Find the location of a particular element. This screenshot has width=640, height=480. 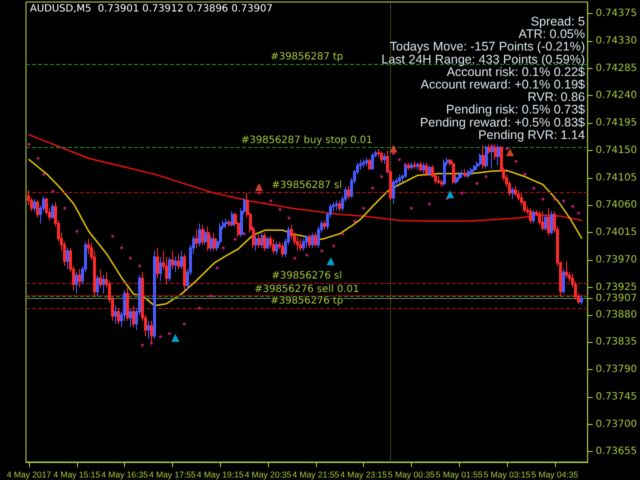

x-tick-label: 4 May 16:35 is located at coordinates (124, 475).